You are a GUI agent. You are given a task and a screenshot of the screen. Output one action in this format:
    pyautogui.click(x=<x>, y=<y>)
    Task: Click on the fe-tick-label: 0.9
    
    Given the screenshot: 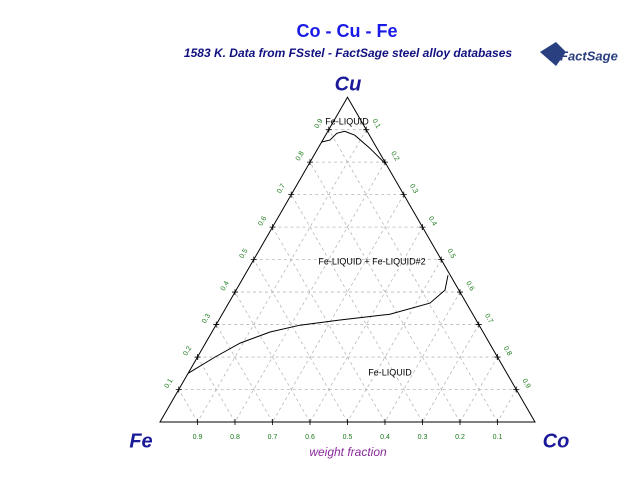 What is the action you would take?
    pyautogui.click(x=198, y=437)
    